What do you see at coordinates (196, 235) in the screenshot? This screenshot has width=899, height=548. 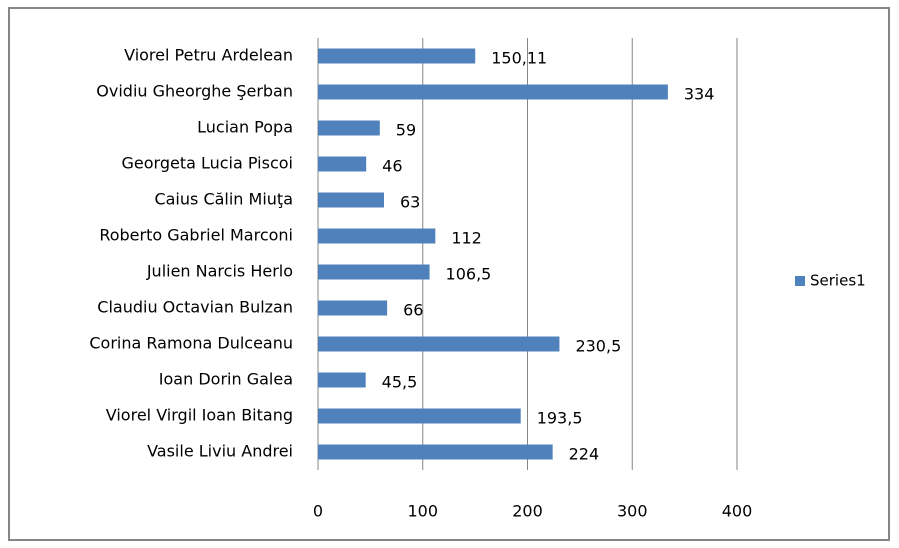 I see `y-tick-label: Roberto Gabriel Marconi` at bounding box center [196, 235].